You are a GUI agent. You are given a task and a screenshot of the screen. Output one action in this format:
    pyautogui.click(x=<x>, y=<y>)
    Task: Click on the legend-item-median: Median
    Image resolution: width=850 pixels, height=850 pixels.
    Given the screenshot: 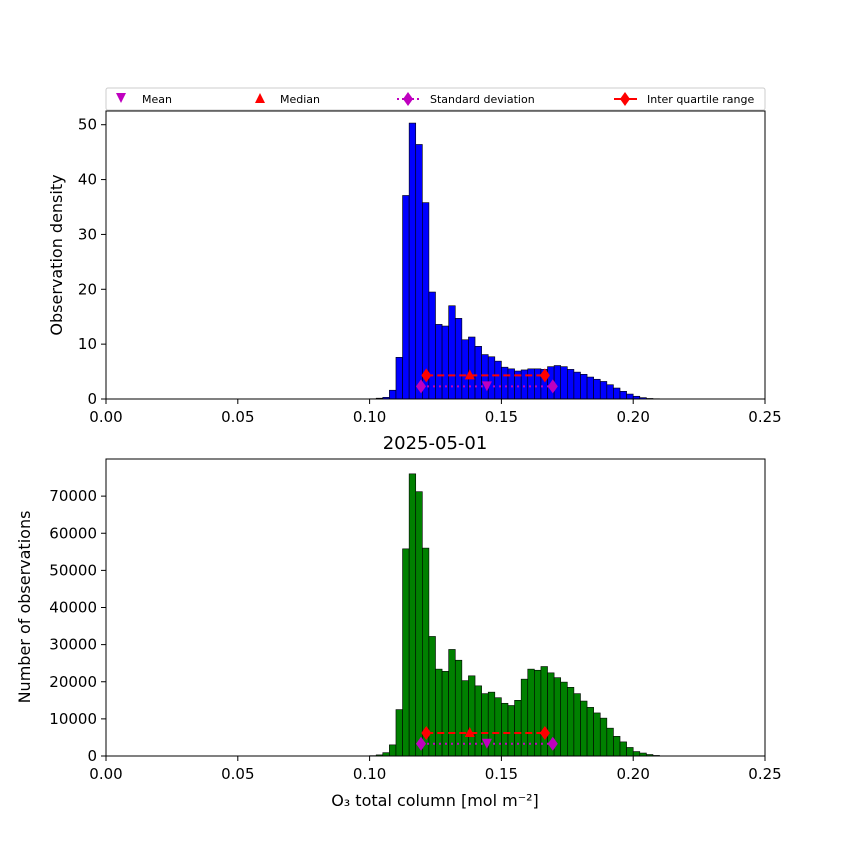 What is the action you would take?
    pyautogui.click(x=287, y=99)
    